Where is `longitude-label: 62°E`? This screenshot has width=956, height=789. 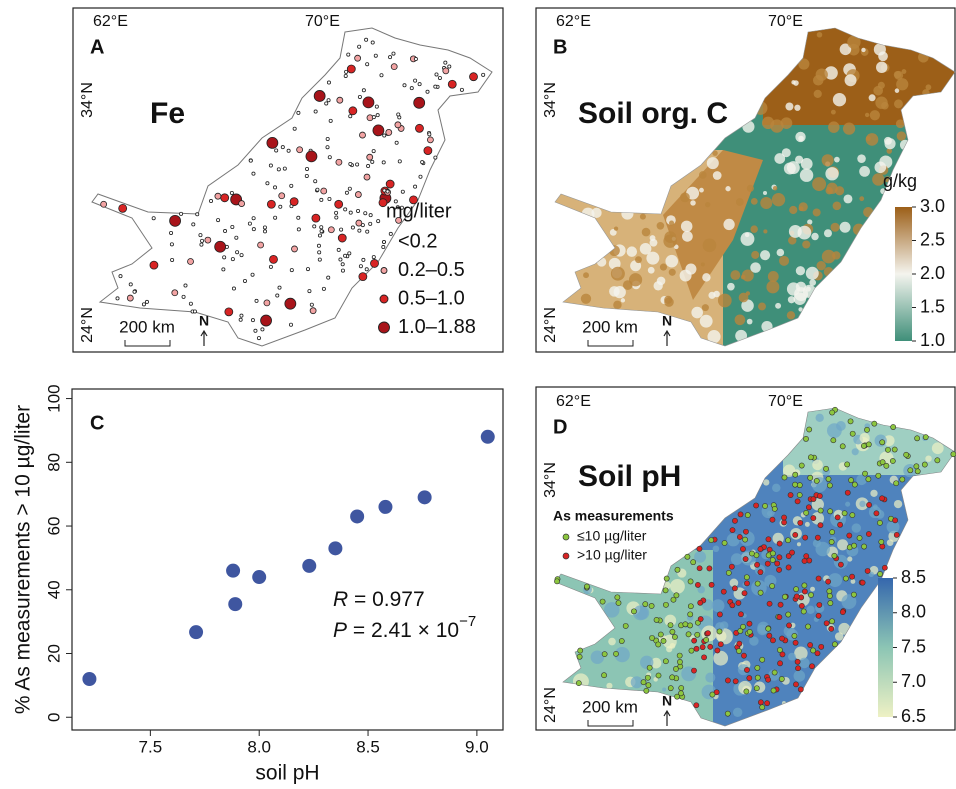 longitude-label: 62°E is located at coordinates (573, 401).